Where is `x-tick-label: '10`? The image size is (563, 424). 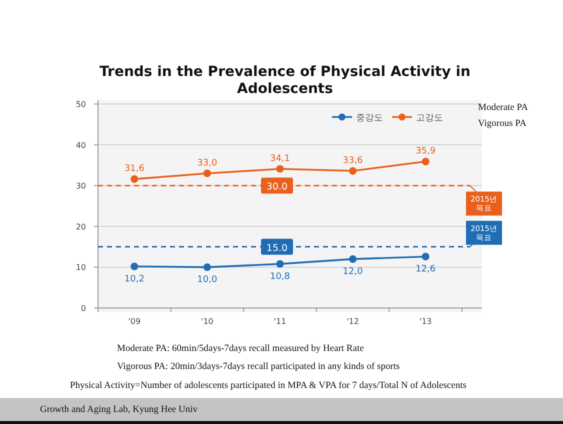 x-tick-label: '10 is located at coordinates (207, 321).